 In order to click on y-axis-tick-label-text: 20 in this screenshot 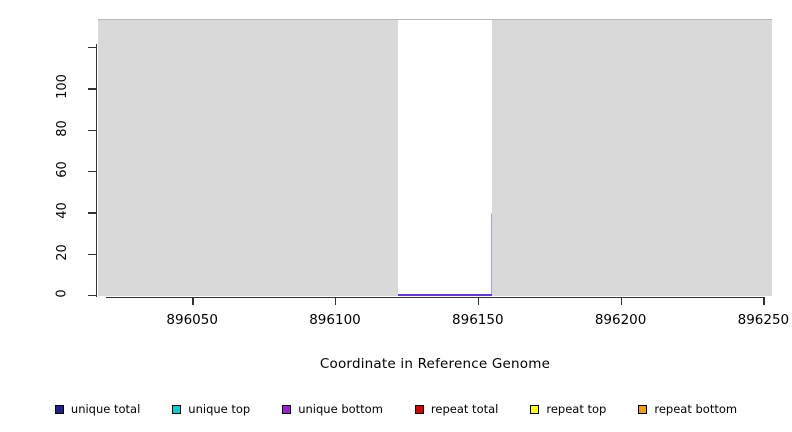, I will do `click(62, 252)`.